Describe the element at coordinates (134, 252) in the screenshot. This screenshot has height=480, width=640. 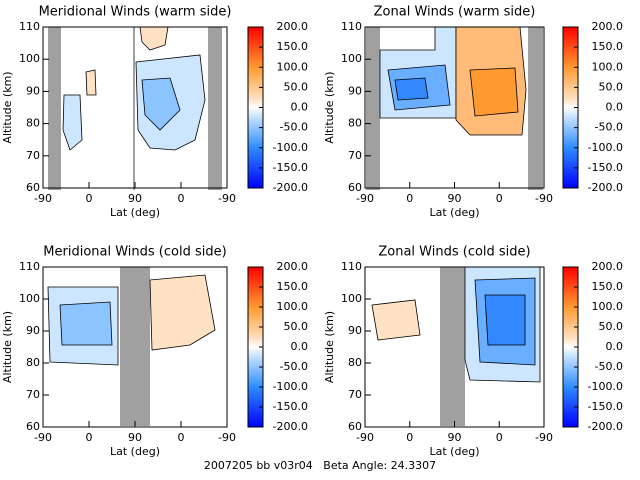
I see `chart-title: Meridional Winds (cold side)` at that location.